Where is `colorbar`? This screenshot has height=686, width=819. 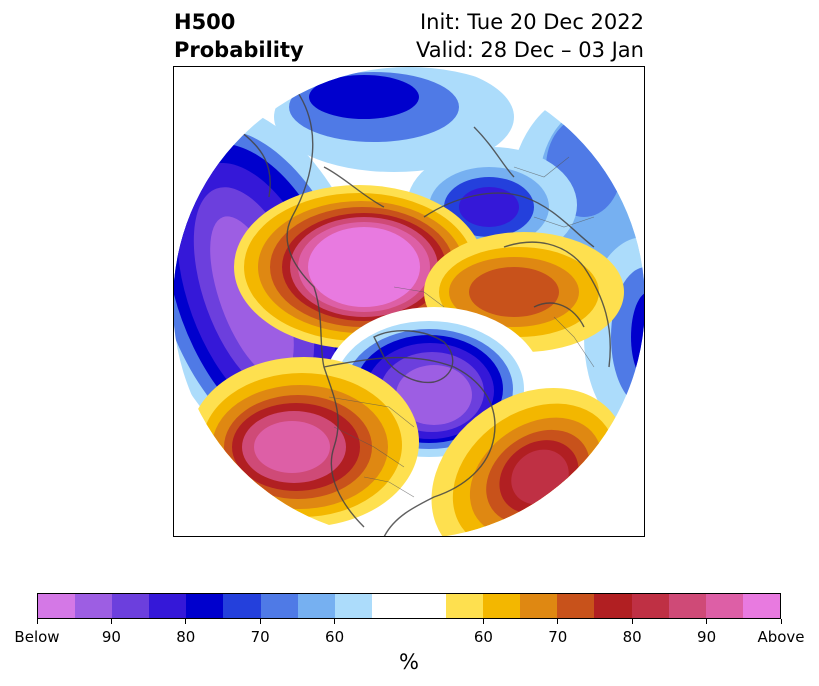 colorbar is located at coordinates (409, 606).